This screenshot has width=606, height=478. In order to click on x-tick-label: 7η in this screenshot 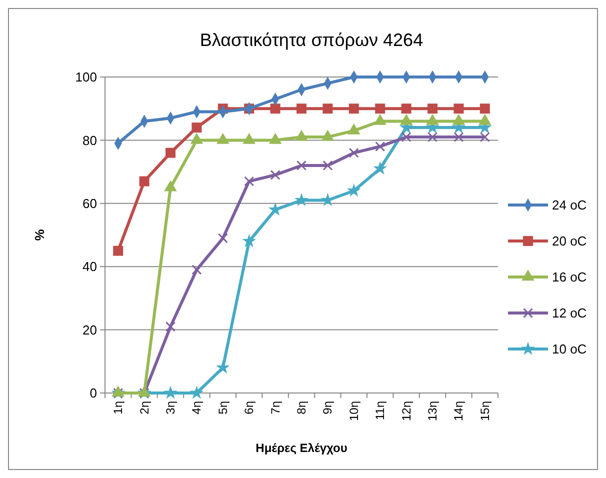, I will do `click(275, 407)`.